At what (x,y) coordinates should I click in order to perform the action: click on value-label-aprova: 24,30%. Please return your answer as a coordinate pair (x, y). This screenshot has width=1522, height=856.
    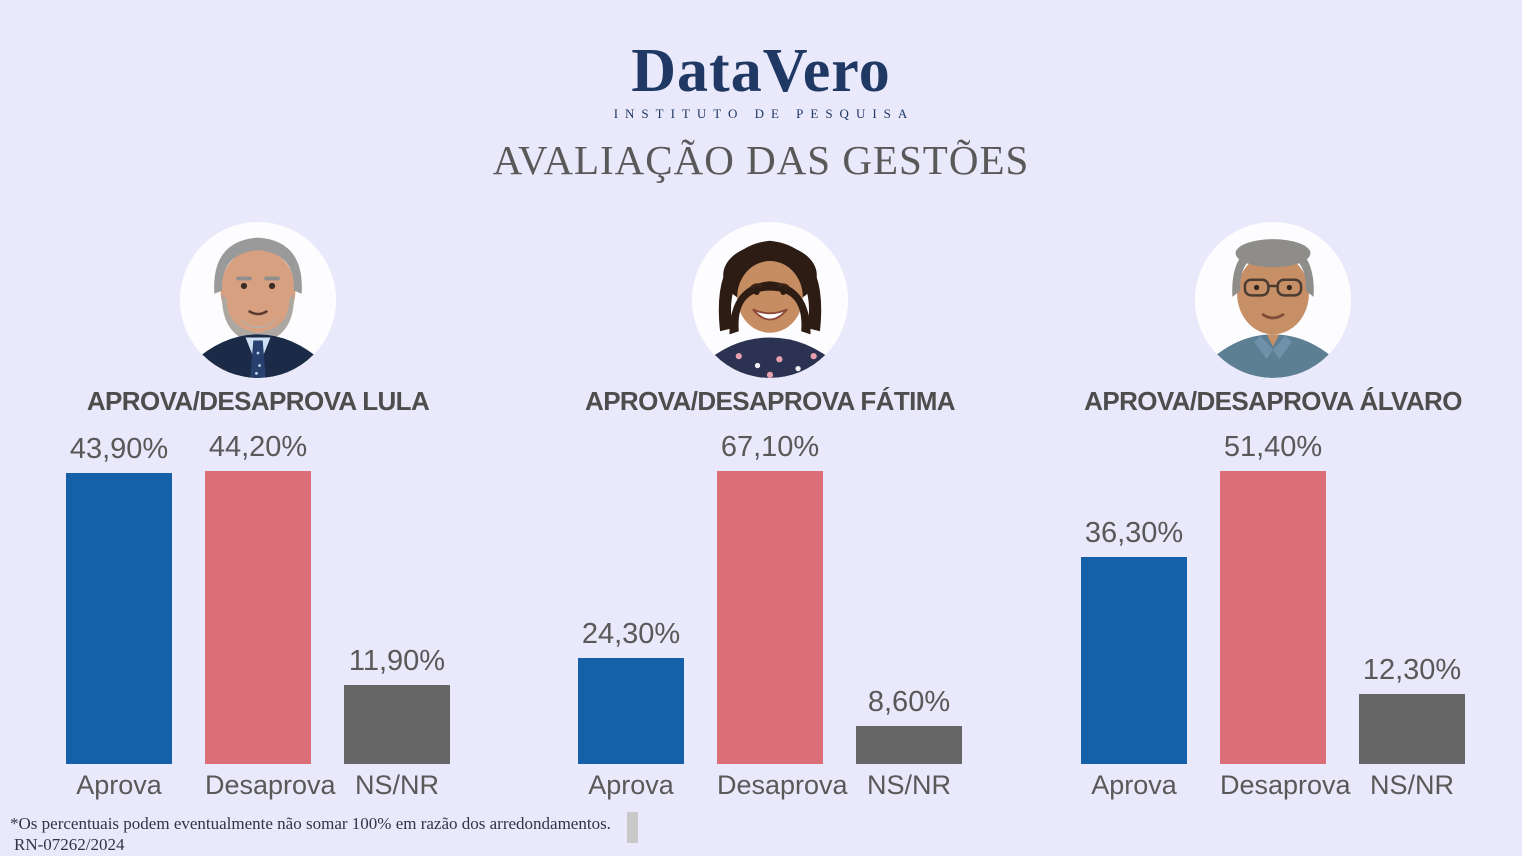
    Looking at the image, I should click on (631, 634).